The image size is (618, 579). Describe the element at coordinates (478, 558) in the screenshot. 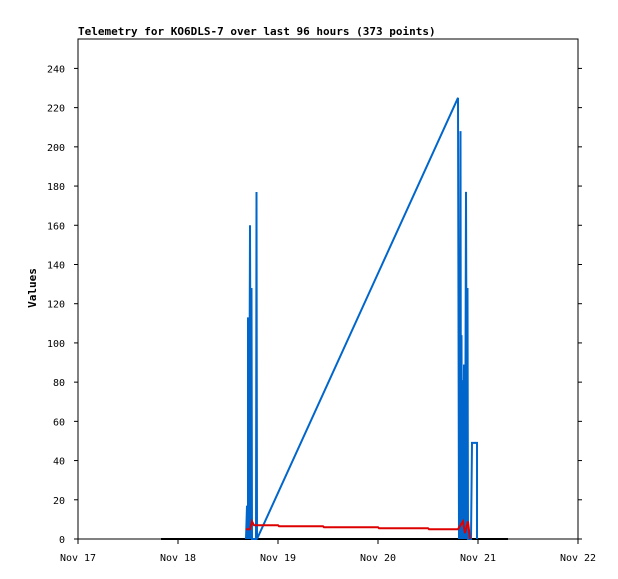

I see `x-tick-label: Nov 21` at that location.